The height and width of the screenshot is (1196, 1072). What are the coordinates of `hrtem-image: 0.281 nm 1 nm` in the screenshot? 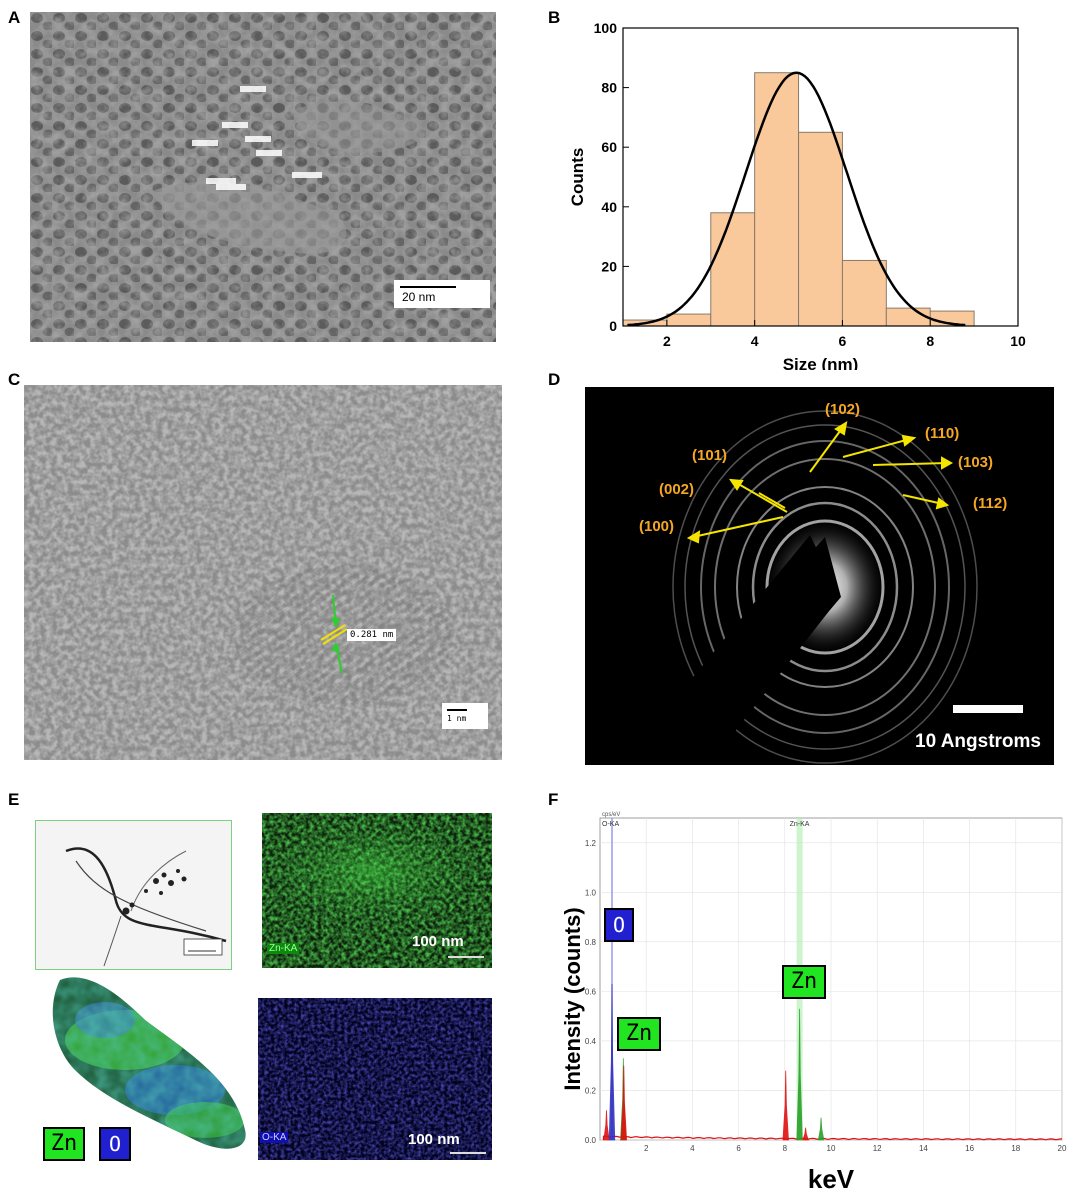 It's located at (263, 572).